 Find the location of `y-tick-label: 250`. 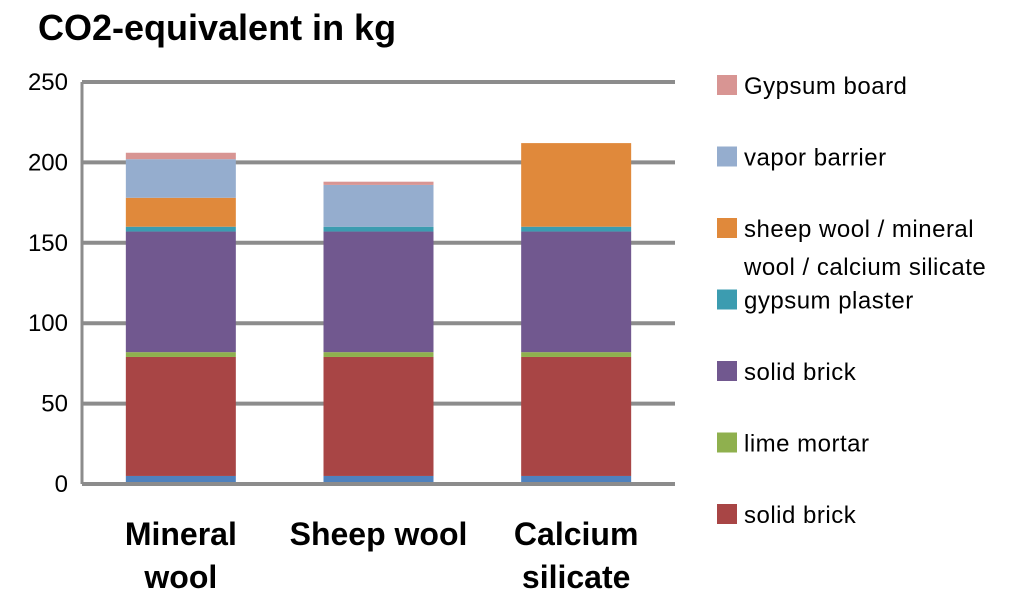

y-tick-label: 250 is located at coordinates (48, 82).